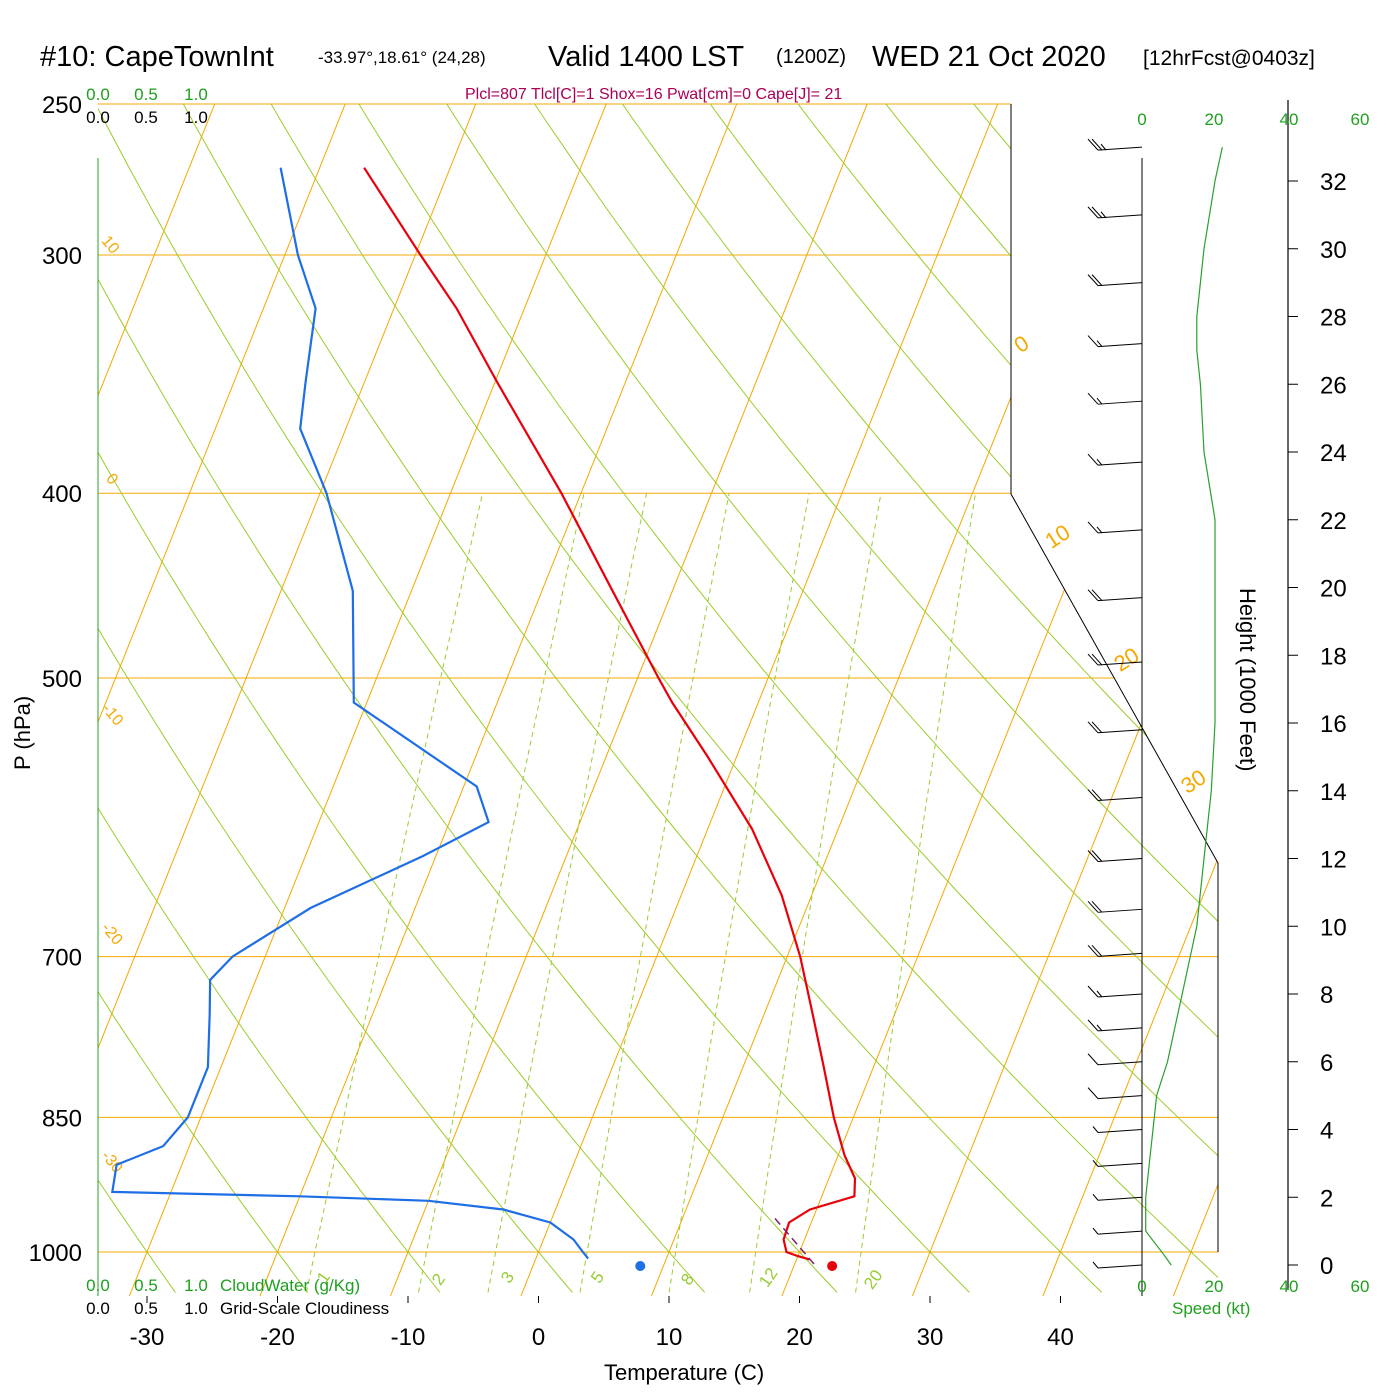 The image size is (1400, 1400). Describe the element at coordinates (1333, 724) in the screenshot. I see `height-tick-label: 16` at that location.